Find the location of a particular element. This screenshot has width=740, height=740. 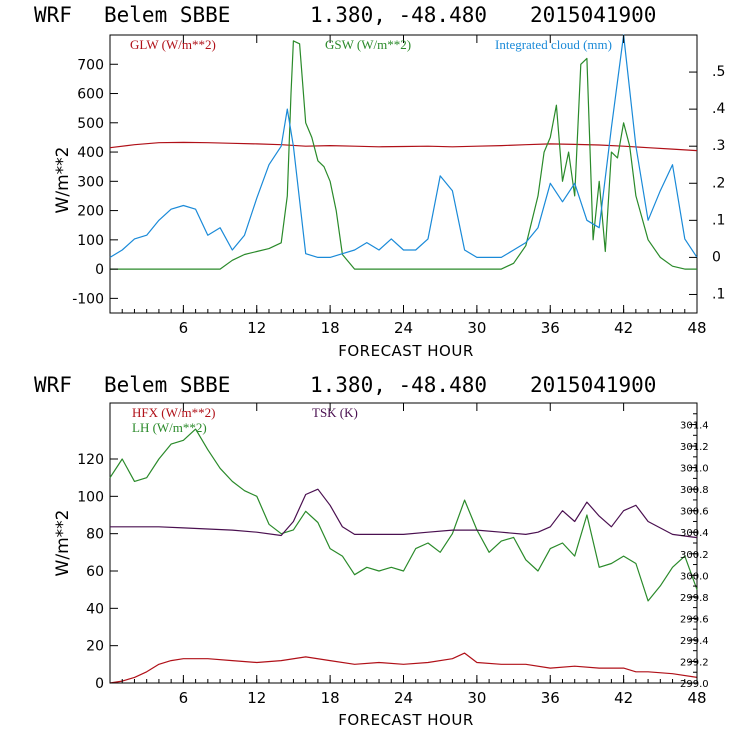

legend-lh: LH (W/m**2) is located at coordinates (169, 427).